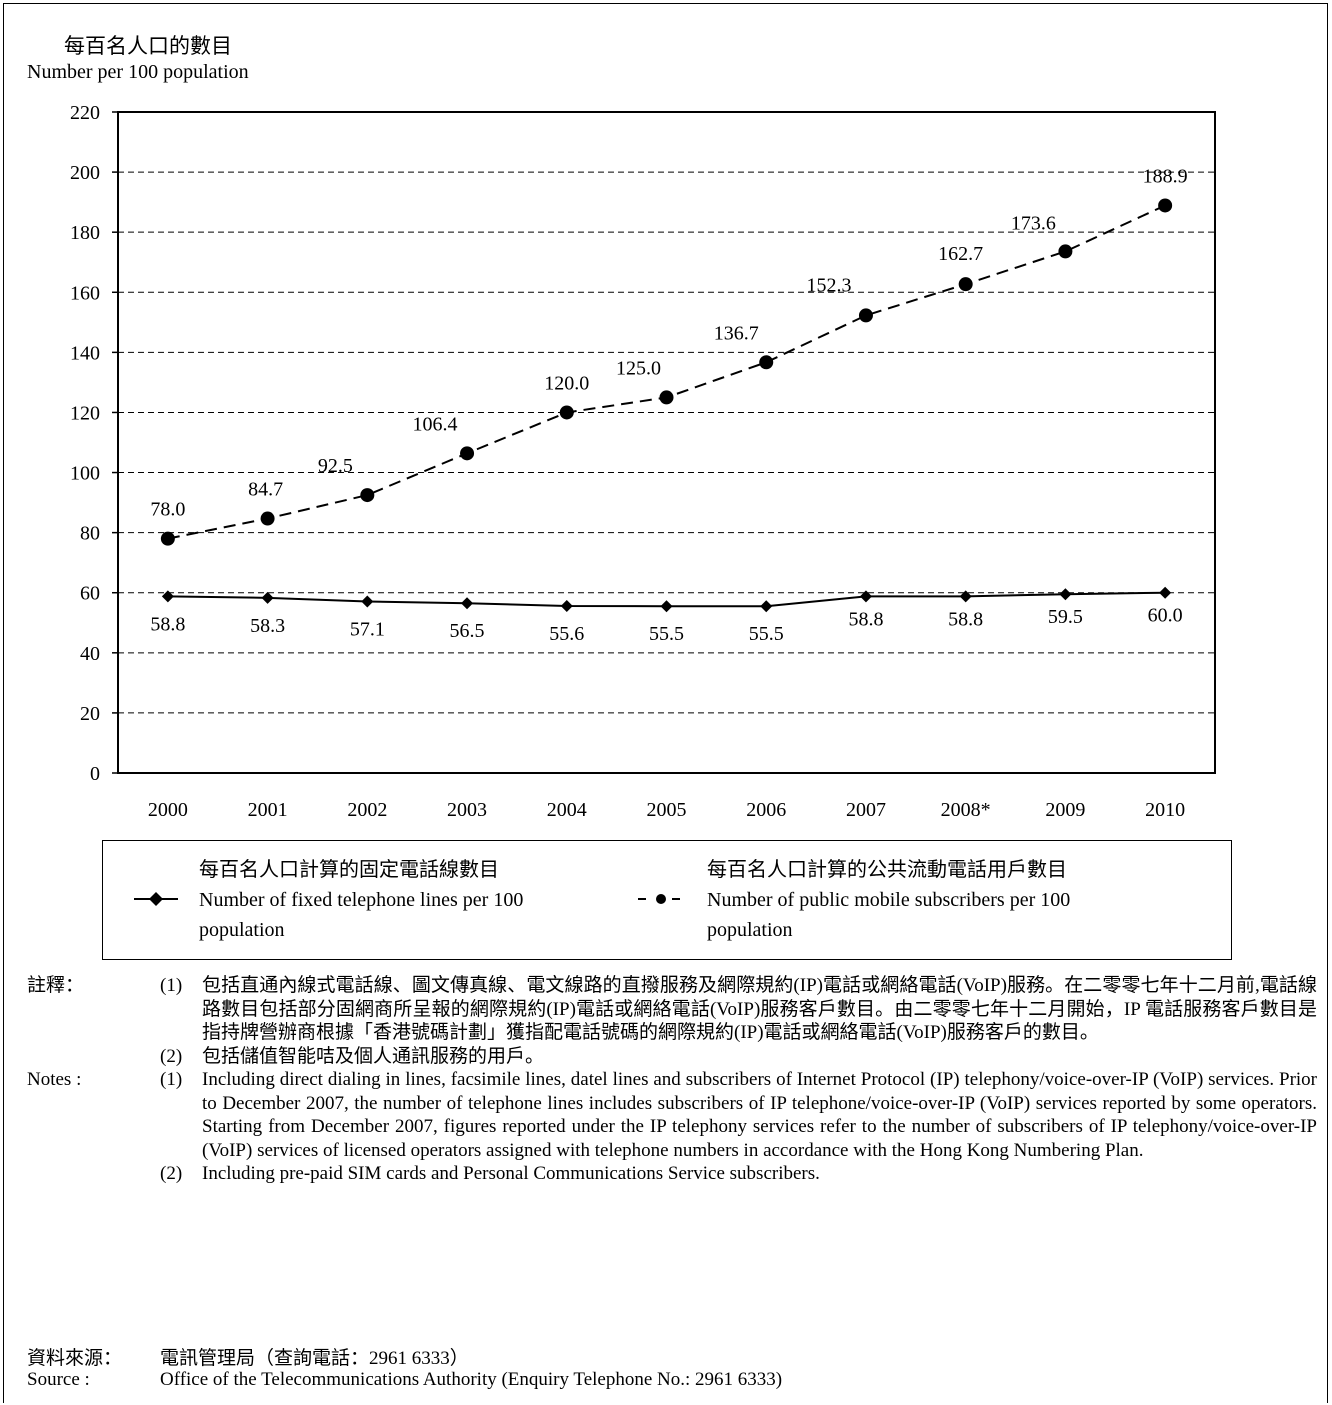  What do you see at coordinates (1033, 223) in the screenshot?
I see `data-label-mobile: 173.6` at bounding box center [1033, 223].